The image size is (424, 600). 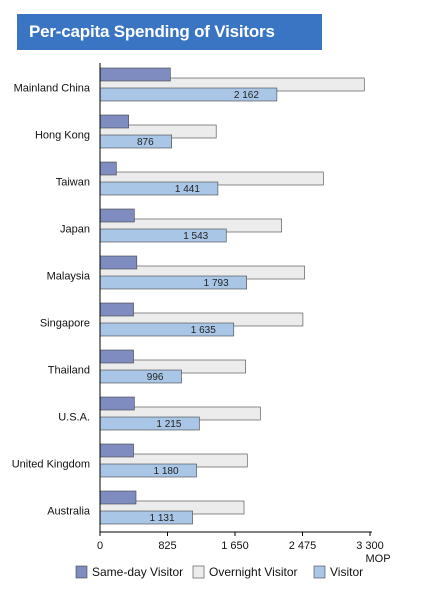 I want to click on legend: Same-day Visitor Overnight Visitor Visitor, so click(x=219, y=572).